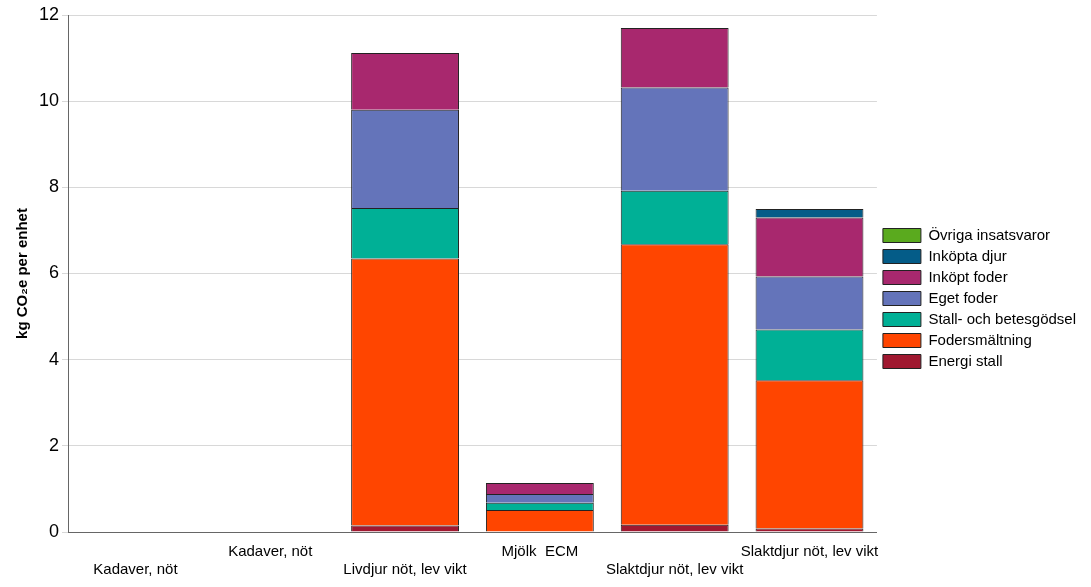 Image resolution: width=1091 pixels, height=587 pixels. I want to click on x-tick-label: Mjölk ECM, so click(540, 551).